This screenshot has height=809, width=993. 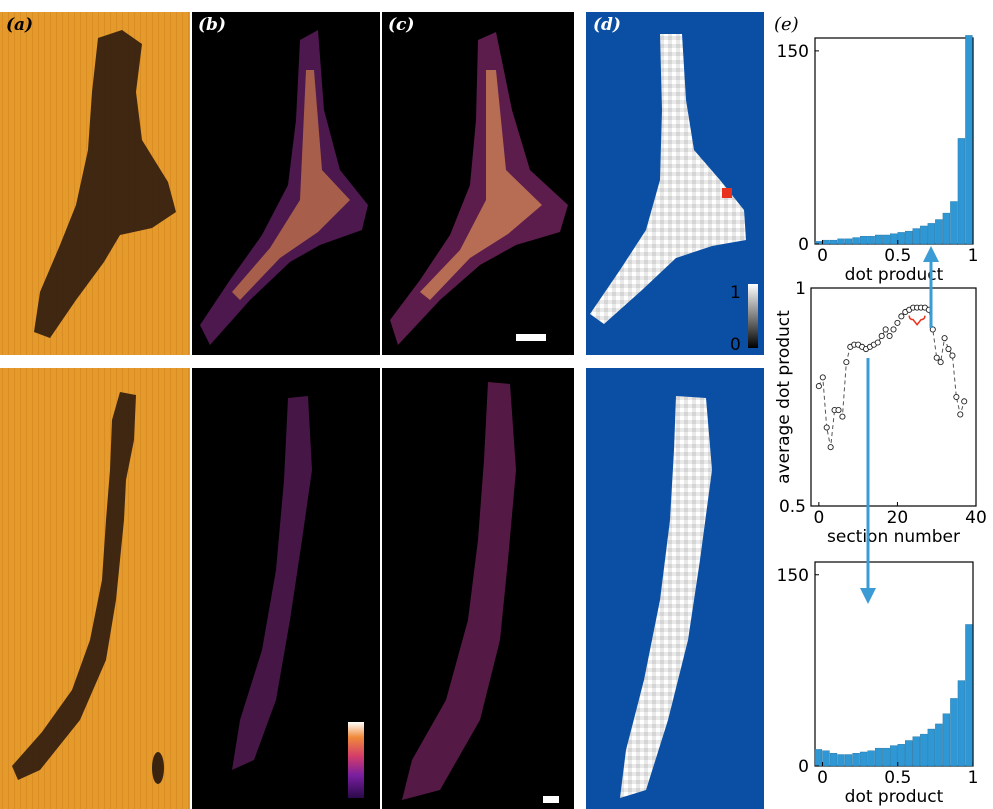 What do you see at coordinates (74, 586) in the screenshot?
I see `specimen-bottom` at bounding box center [74, 586].